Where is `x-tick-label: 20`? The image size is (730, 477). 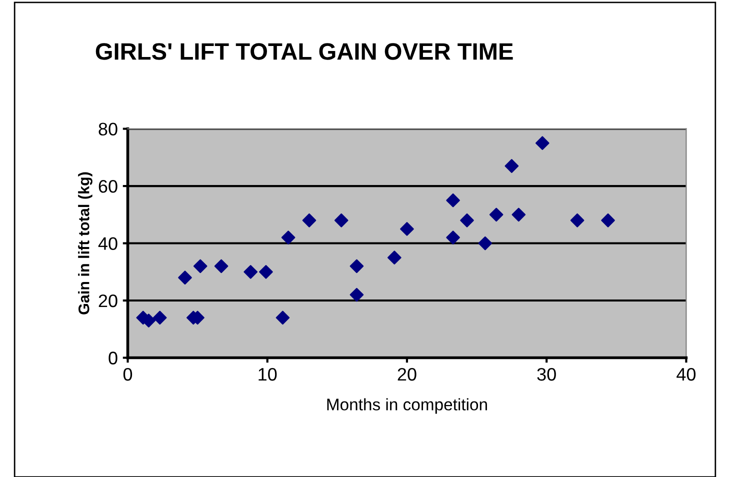 x-tick-label: 20 is located at coordinates (407, 374).